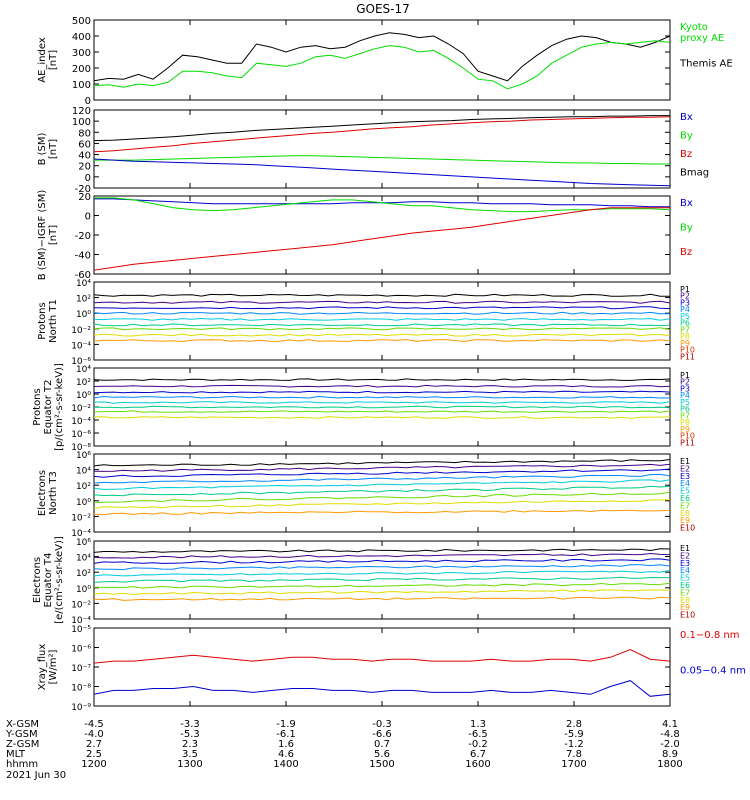 This screenshot has height=800, width=750. Describe the element at coordinates (84, 167) in the screenshot. I see `y-tick-label: 20` at that location.